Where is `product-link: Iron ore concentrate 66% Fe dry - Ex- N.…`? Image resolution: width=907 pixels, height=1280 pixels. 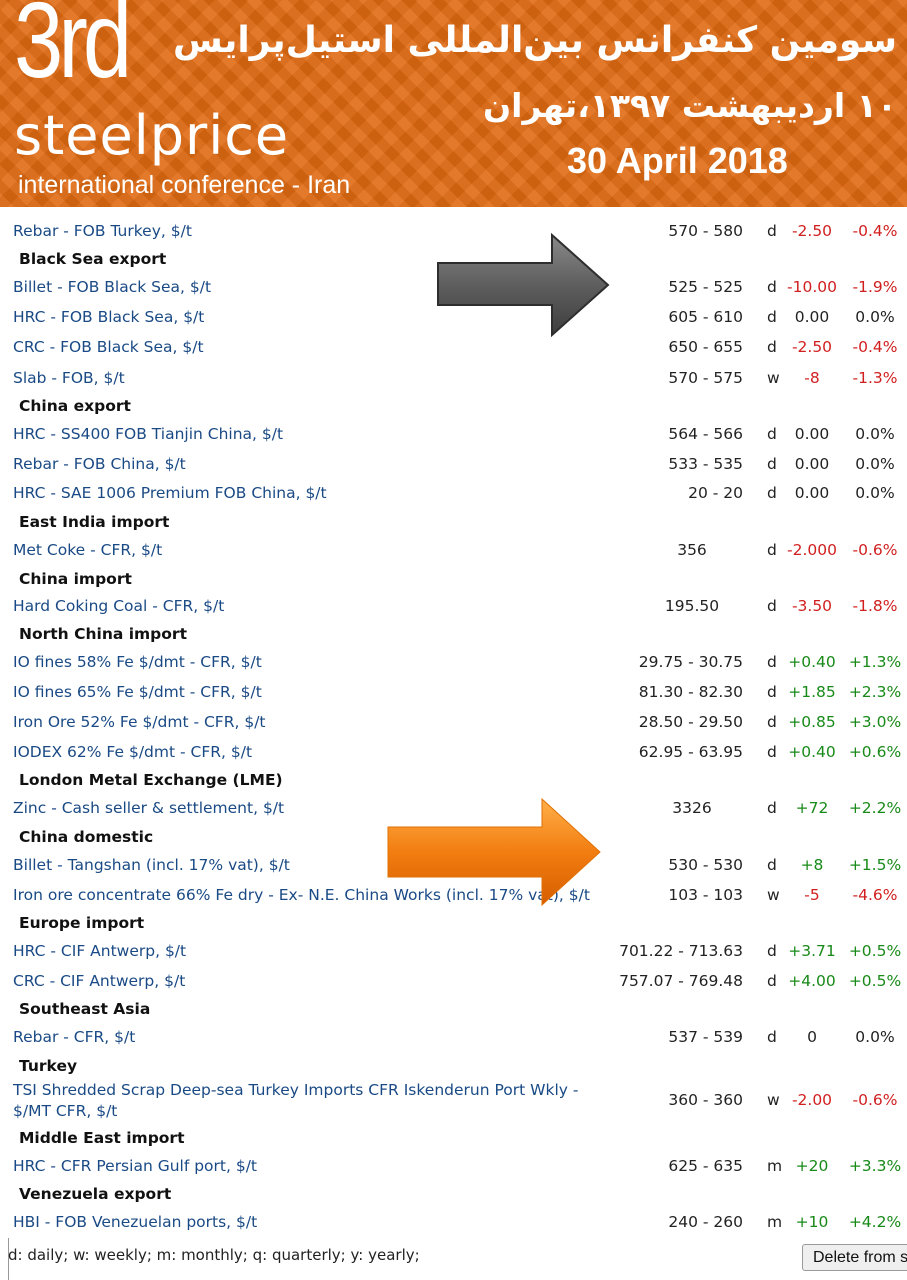 product-link: Iron ore concentrate 66% Fe dry - Ex- N.… is located at coordinates (301, 895).